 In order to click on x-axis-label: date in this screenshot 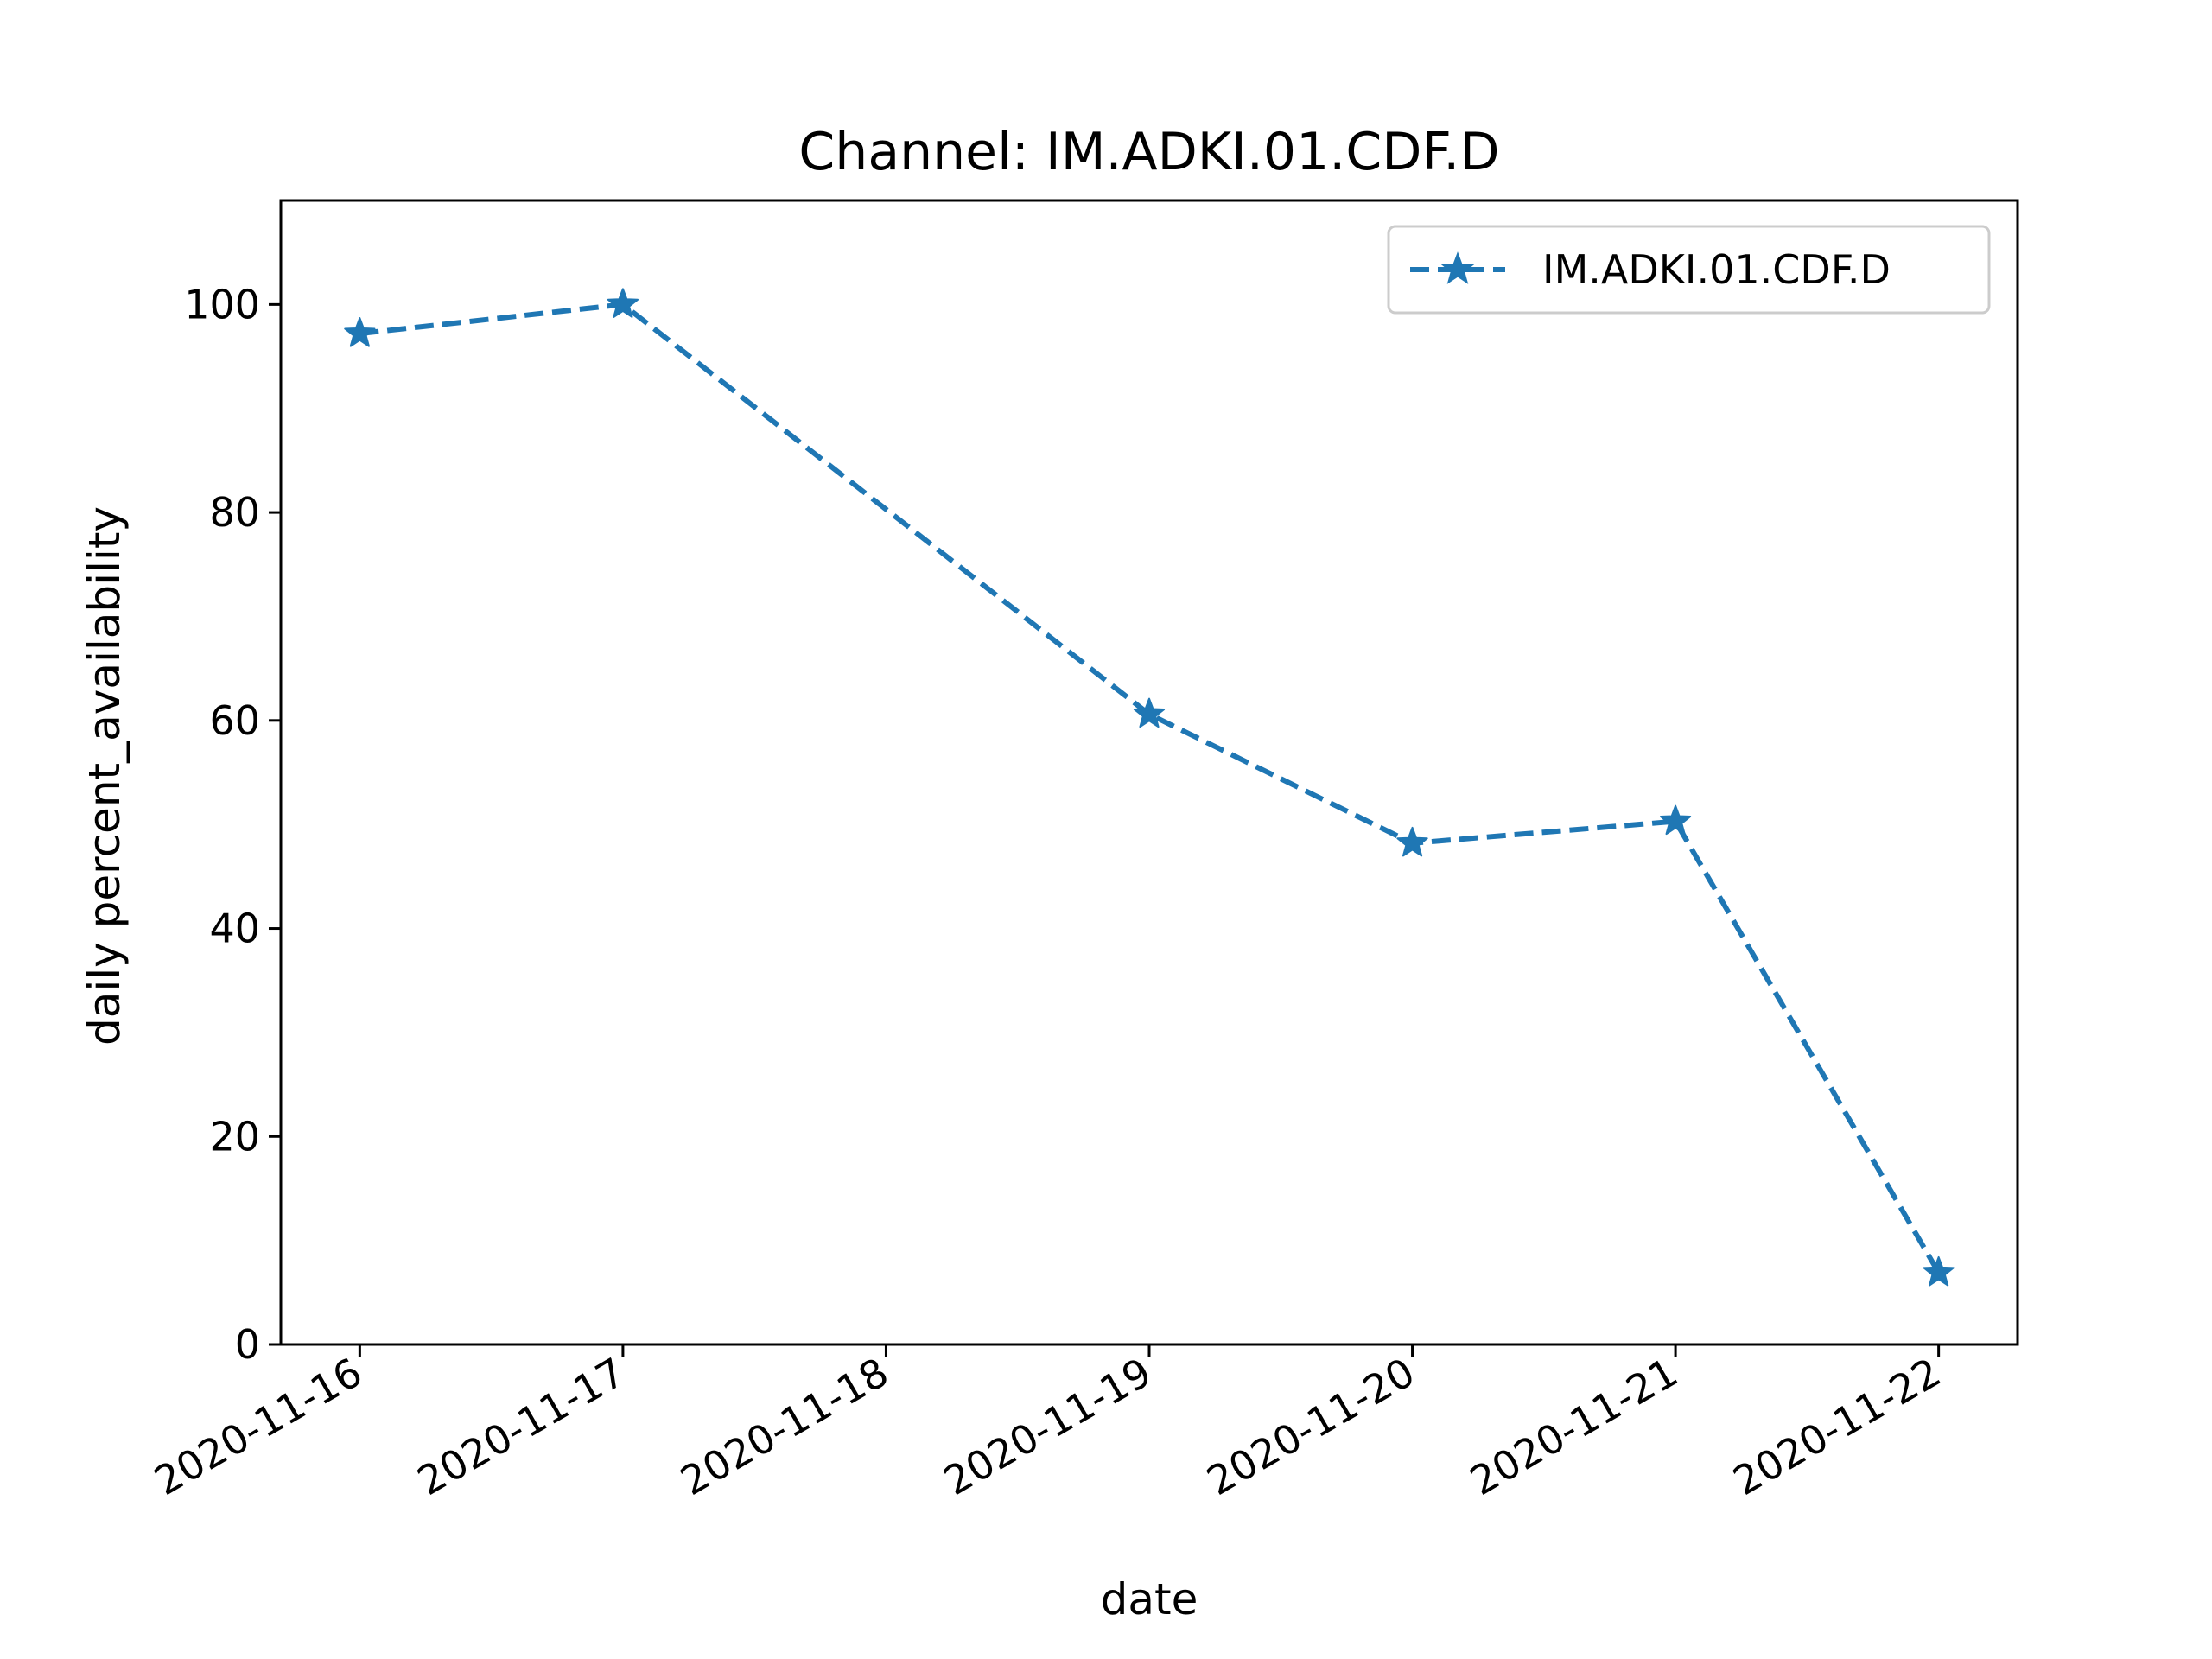, I will do `click(1149, 1599)`.